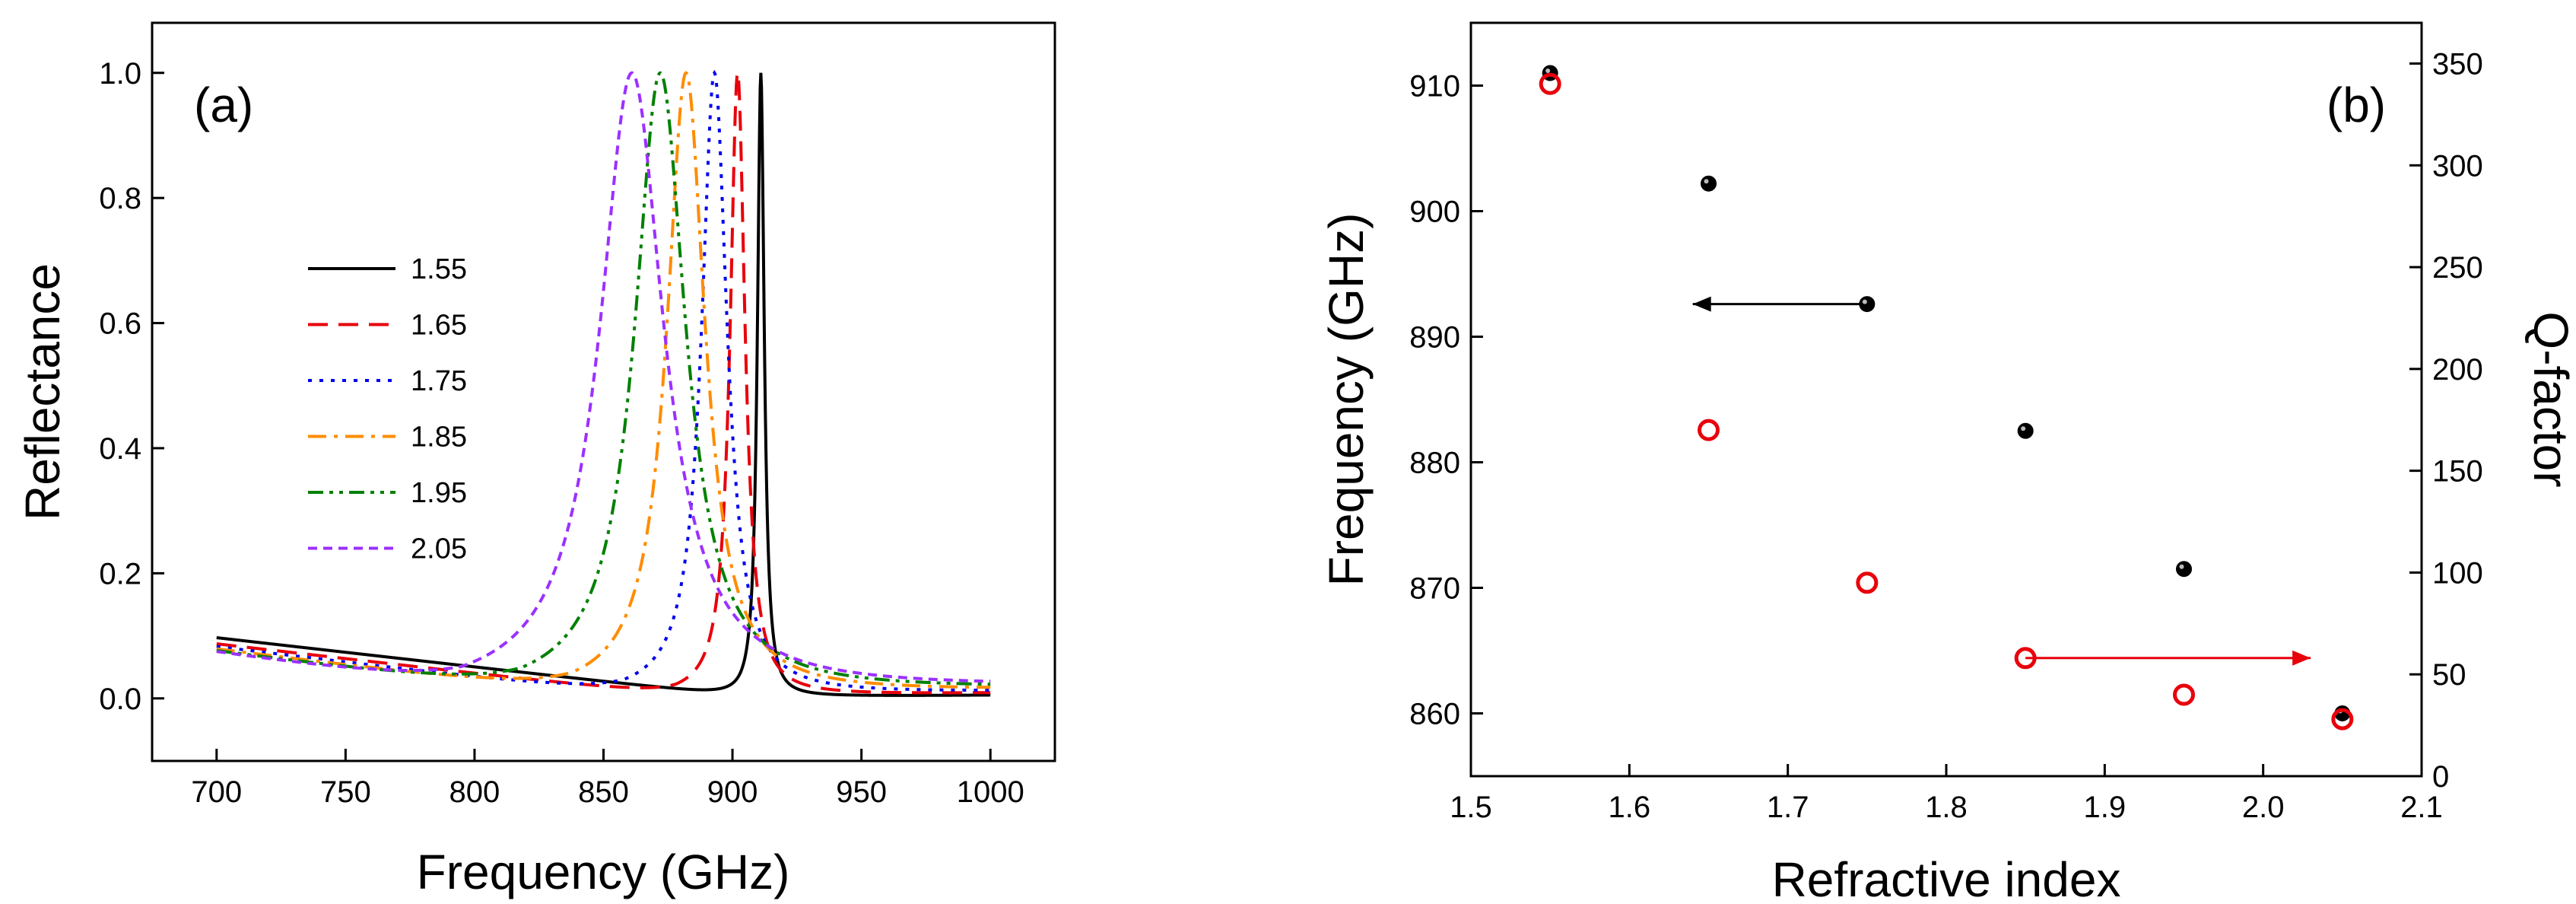 This screenshot has width=2576, height=904. What do you see at coordinates (2001, 481) in the screenshot?
I see `panel-b-arrows` at bounding box center [2001, 481].